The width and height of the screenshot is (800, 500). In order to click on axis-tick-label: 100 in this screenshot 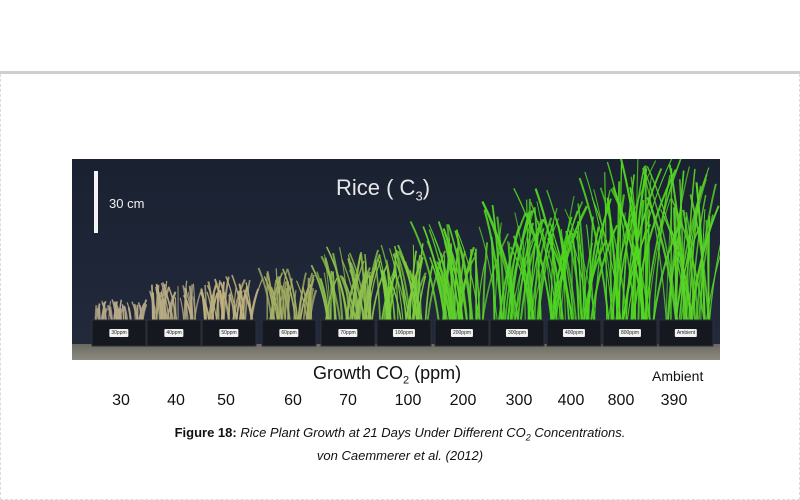, I will do `click(408, 400)`.